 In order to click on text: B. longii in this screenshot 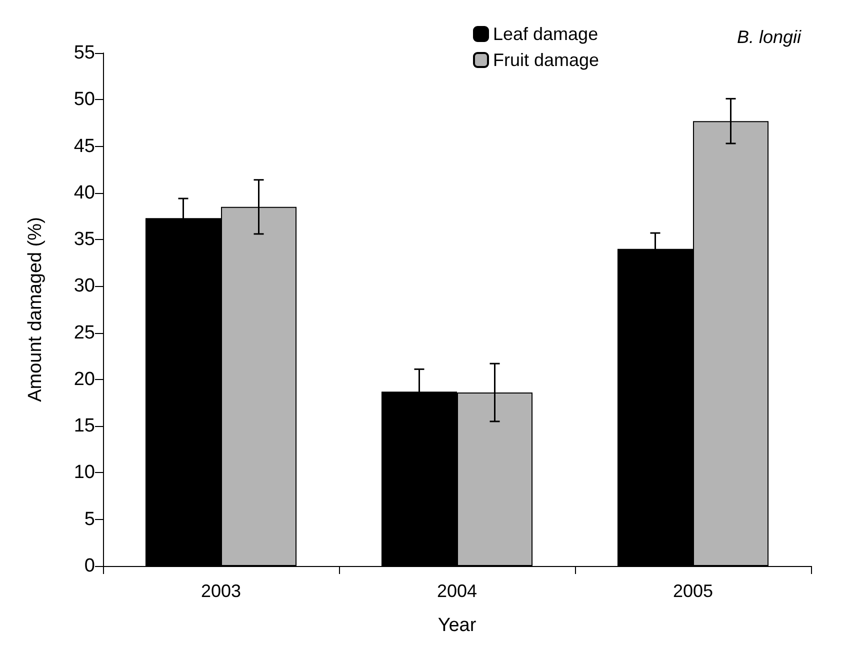, I will do `click(769, 37)`.